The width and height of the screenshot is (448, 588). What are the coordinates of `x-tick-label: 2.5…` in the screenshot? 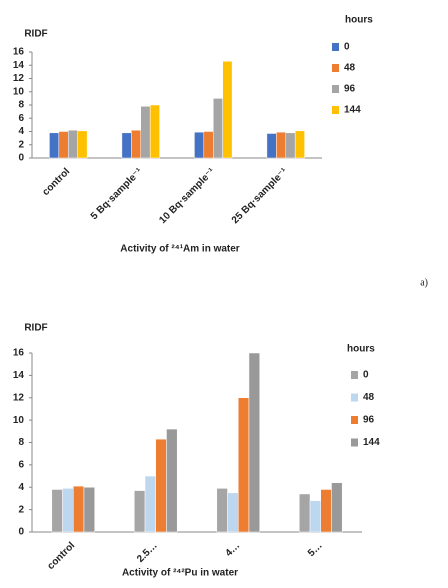 It's located at (147, 552).